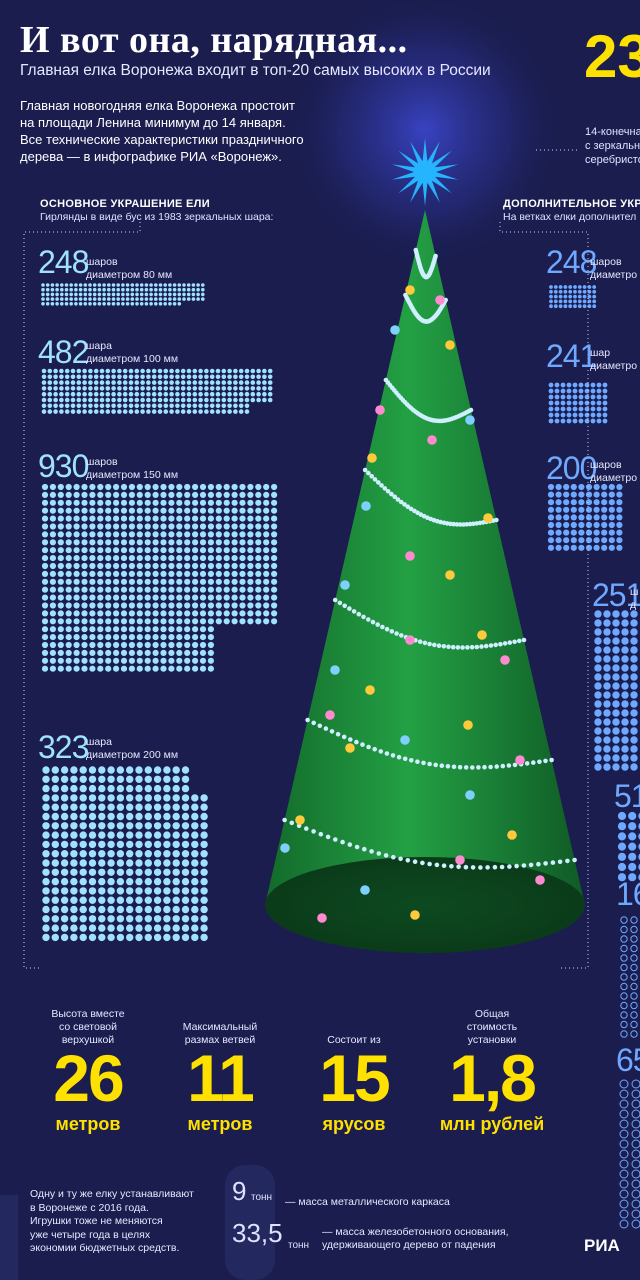 This screenshot has height=1280, width=640. Describe the element at coordinates (571, 262) in the screenshot. I see `ornament-count: 248` at that location.